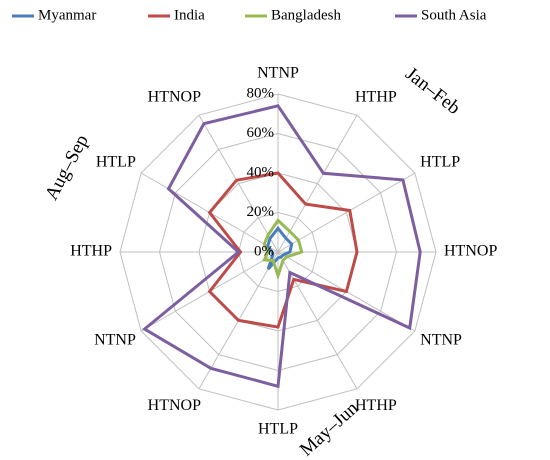  Describe the element at coordinates (454, 15) in the screenshot. I see `legend-label: South Asia` at that location.